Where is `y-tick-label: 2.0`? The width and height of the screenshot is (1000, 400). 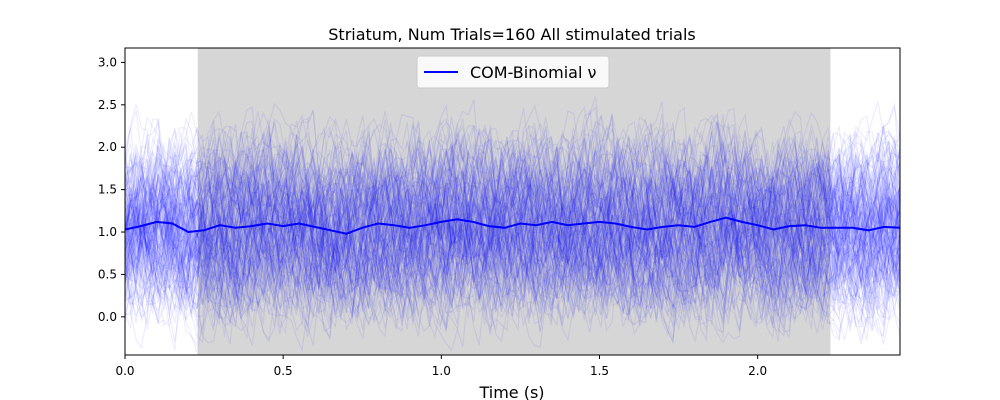
y-tick-label: 2.0 is located at coordinates (107, 147).